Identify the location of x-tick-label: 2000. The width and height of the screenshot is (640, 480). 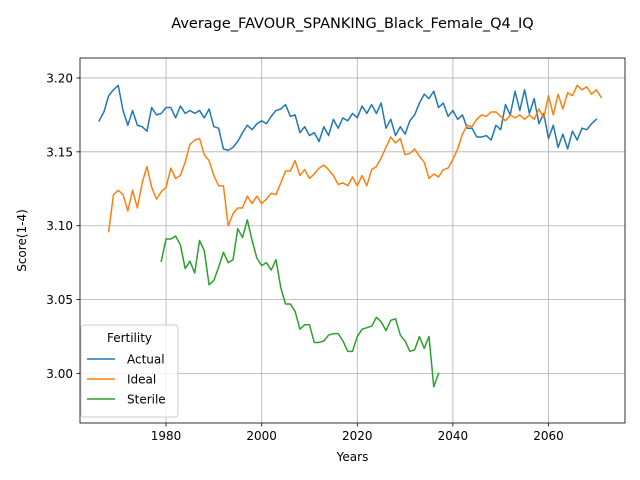
(261, 436).